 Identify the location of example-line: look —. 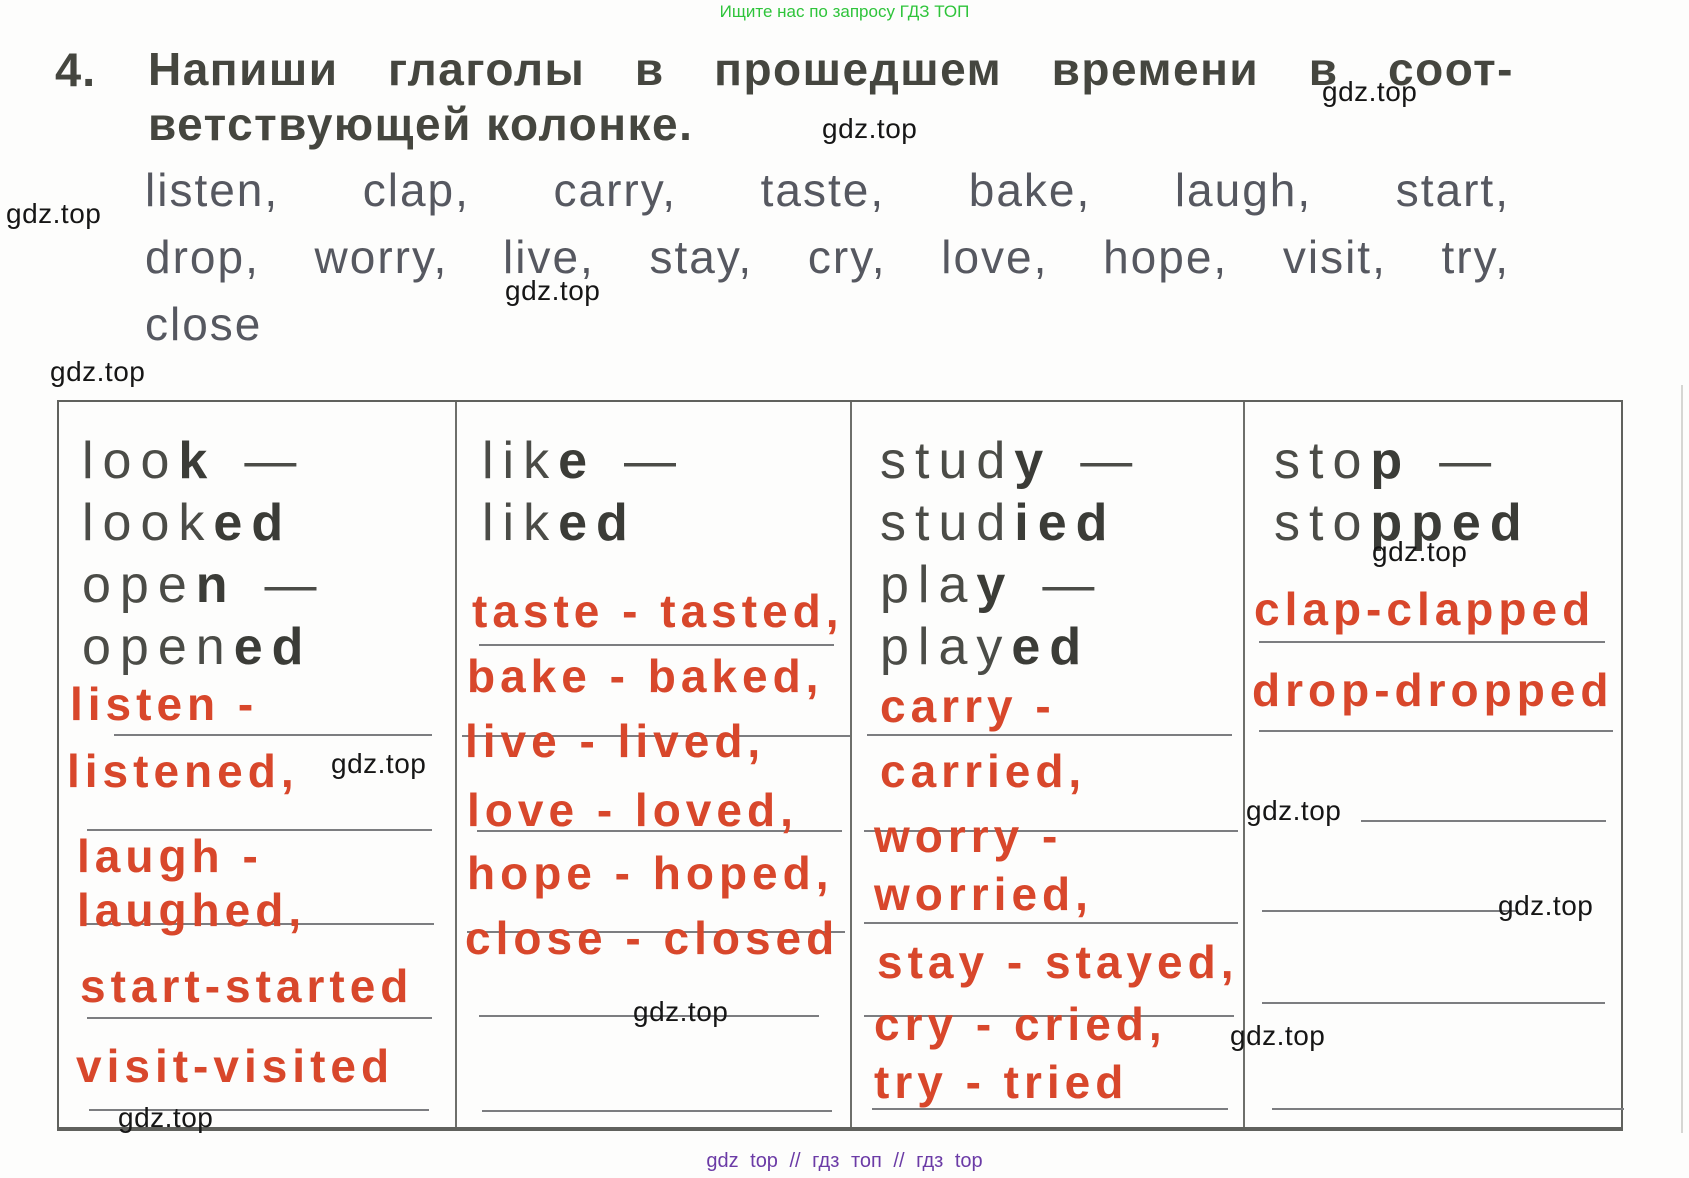
(211, 461).